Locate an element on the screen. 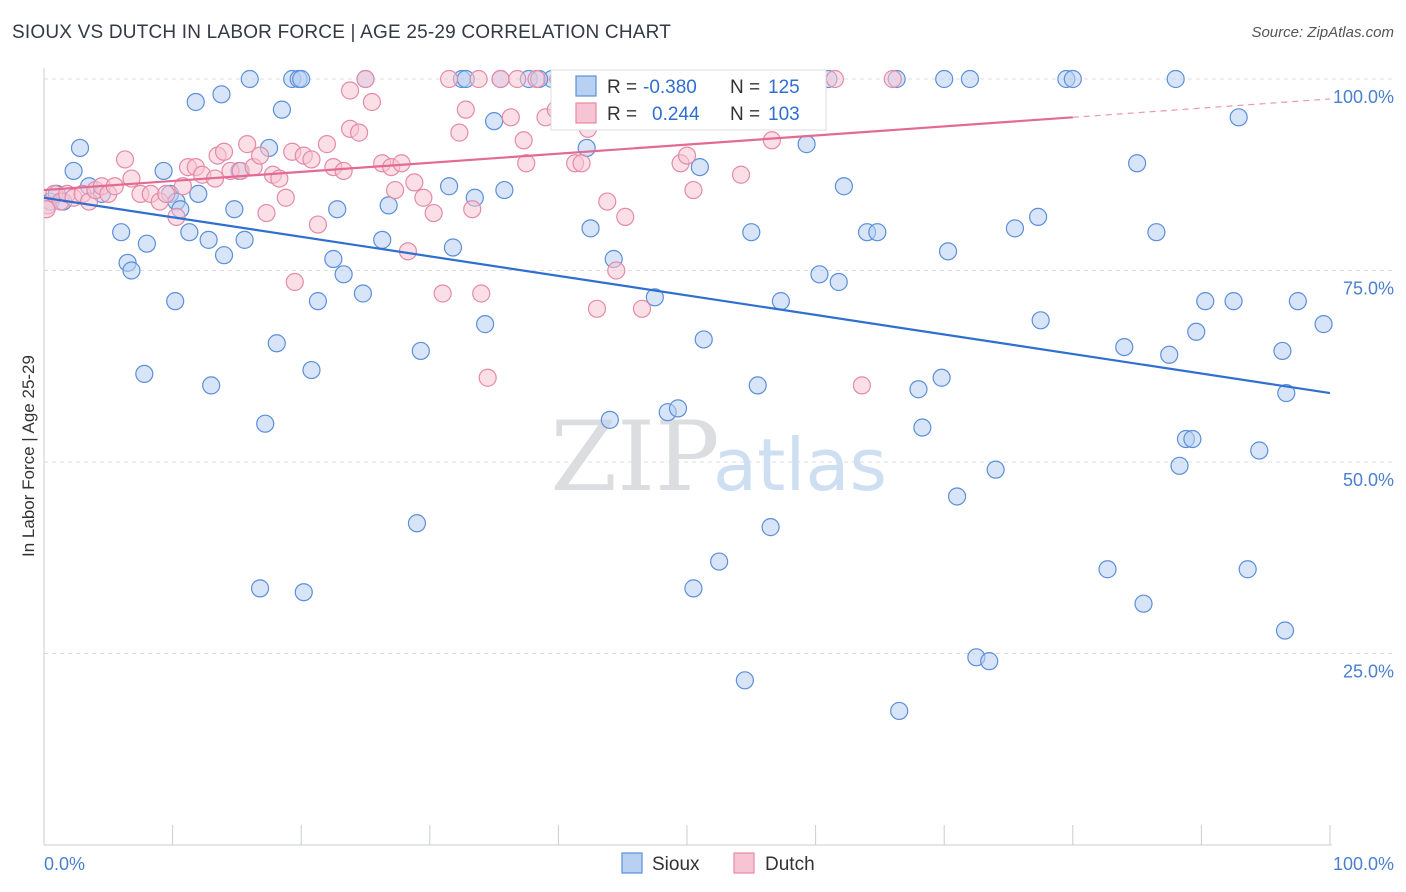  legend-box is located at coordinates (688, 100).